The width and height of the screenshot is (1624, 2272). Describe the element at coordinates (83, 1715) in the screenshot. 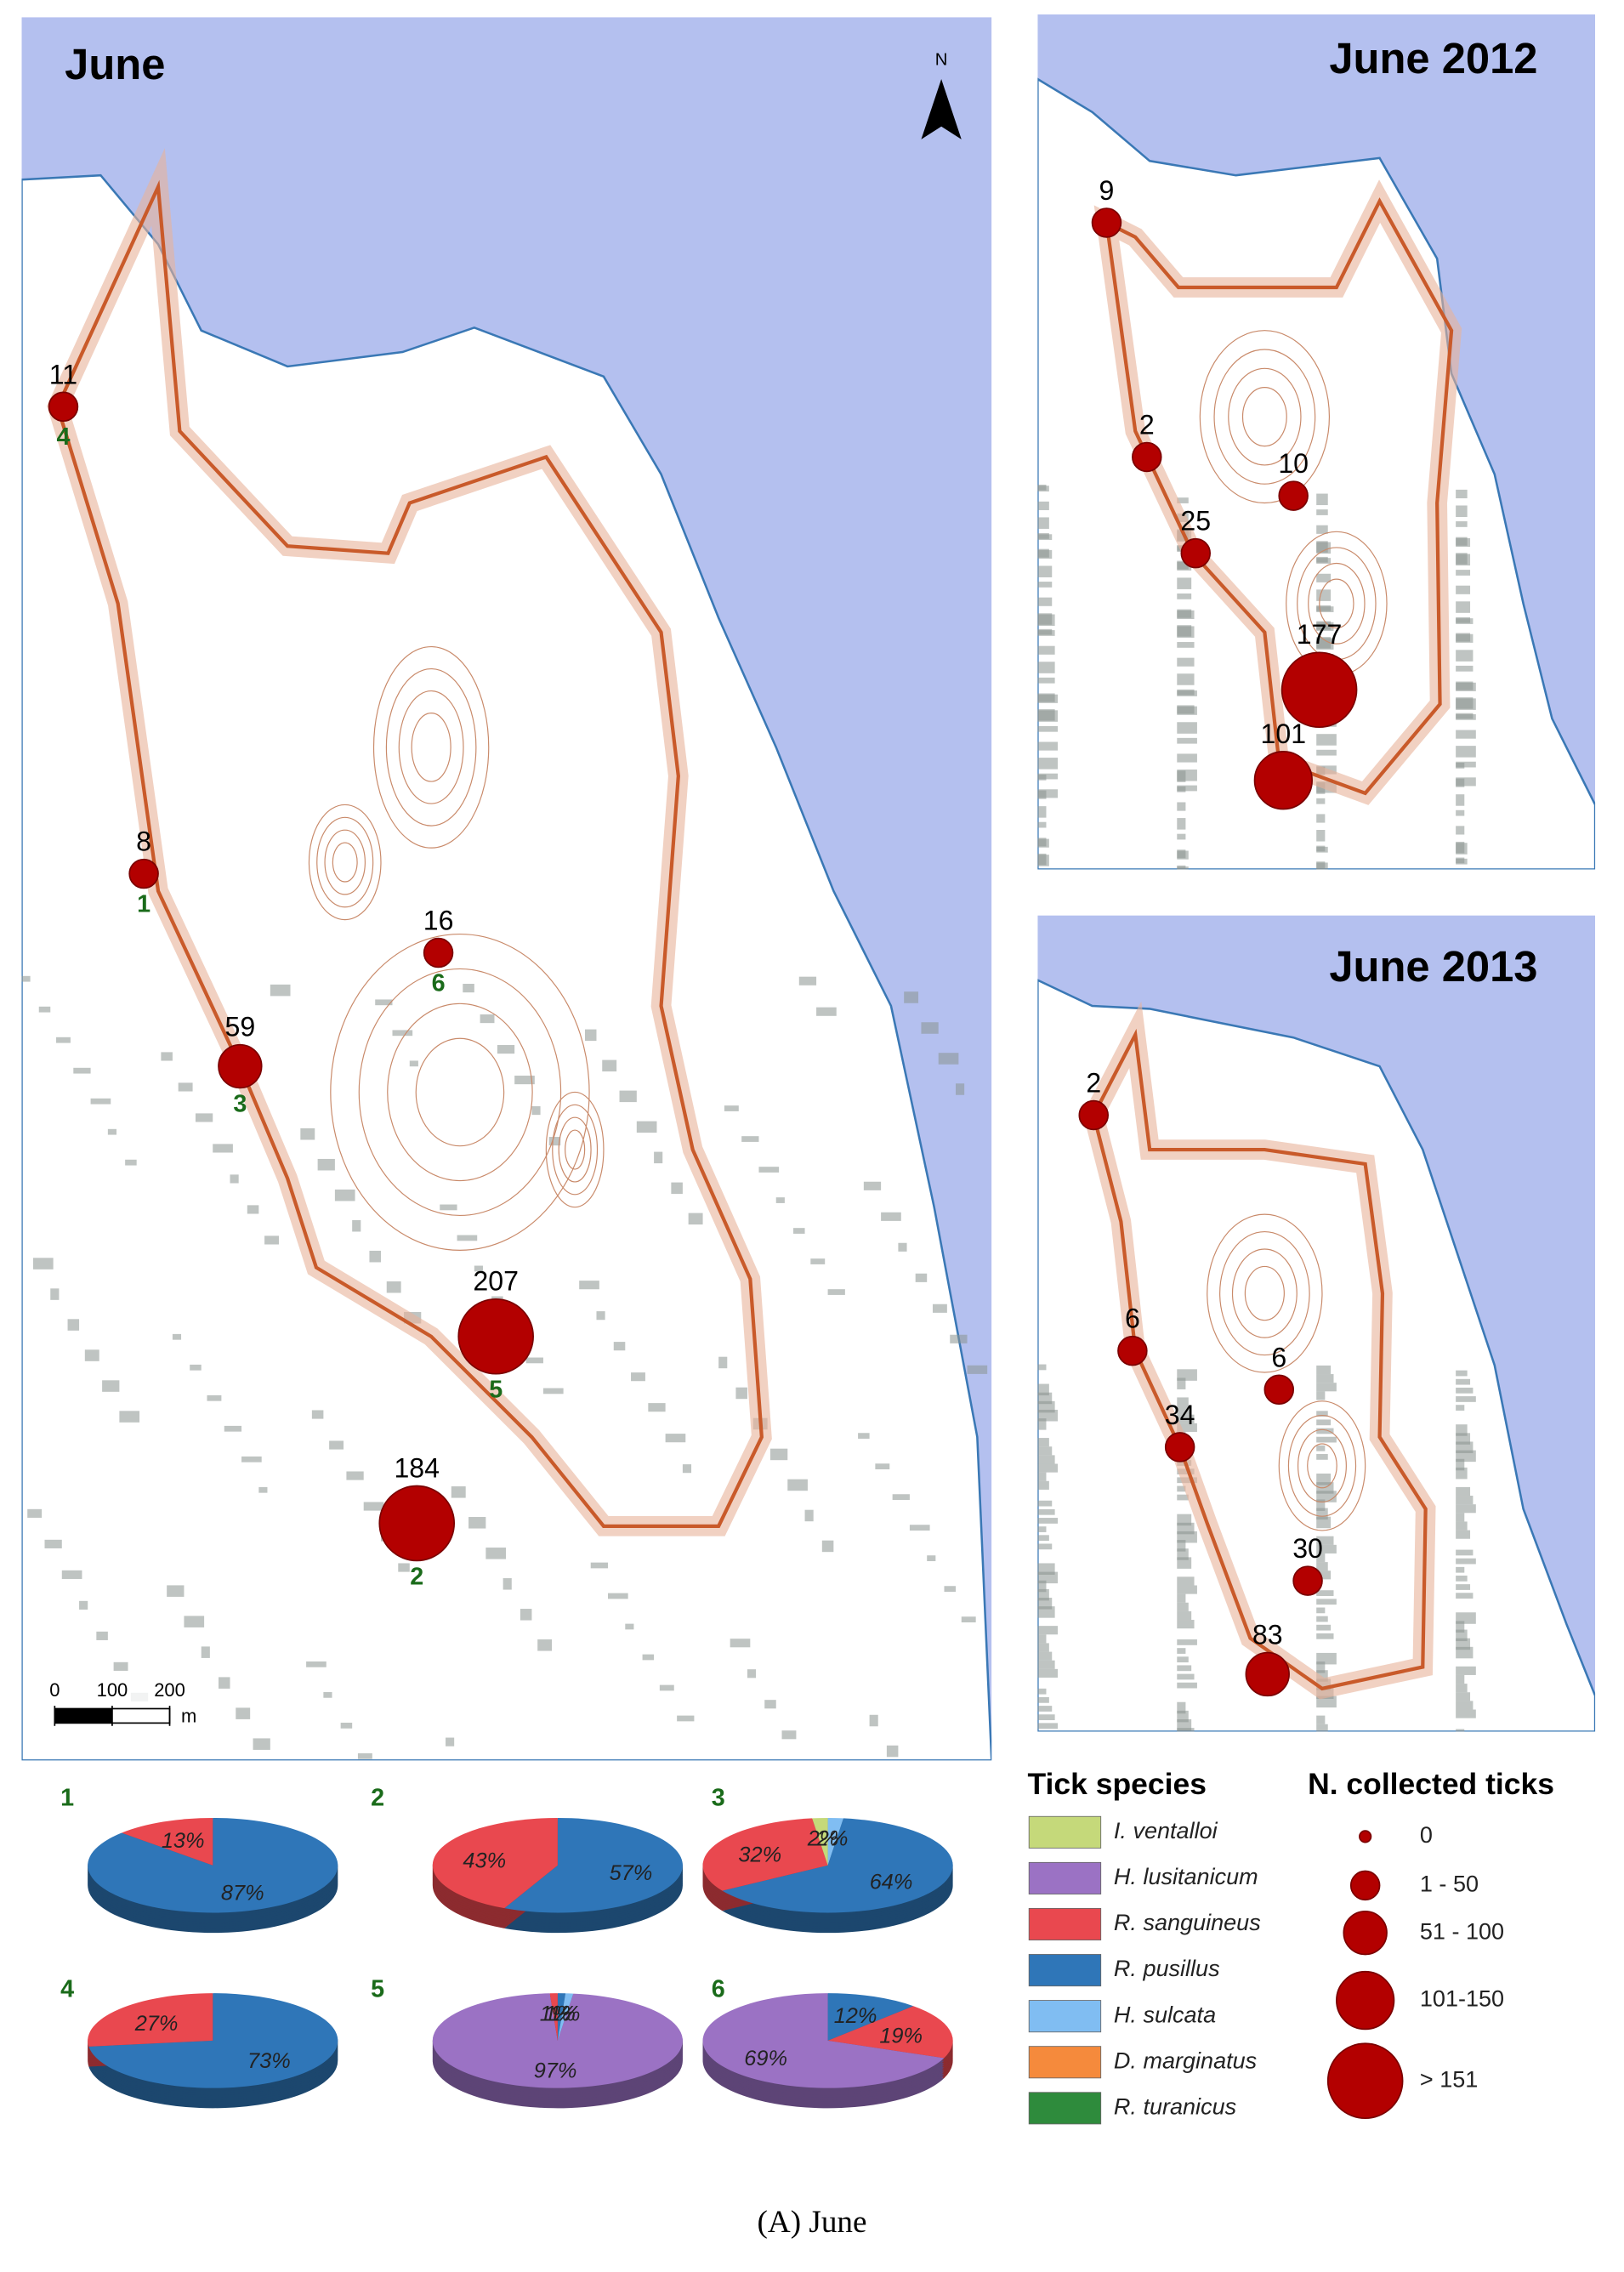

I see `scale-segment` at that location.